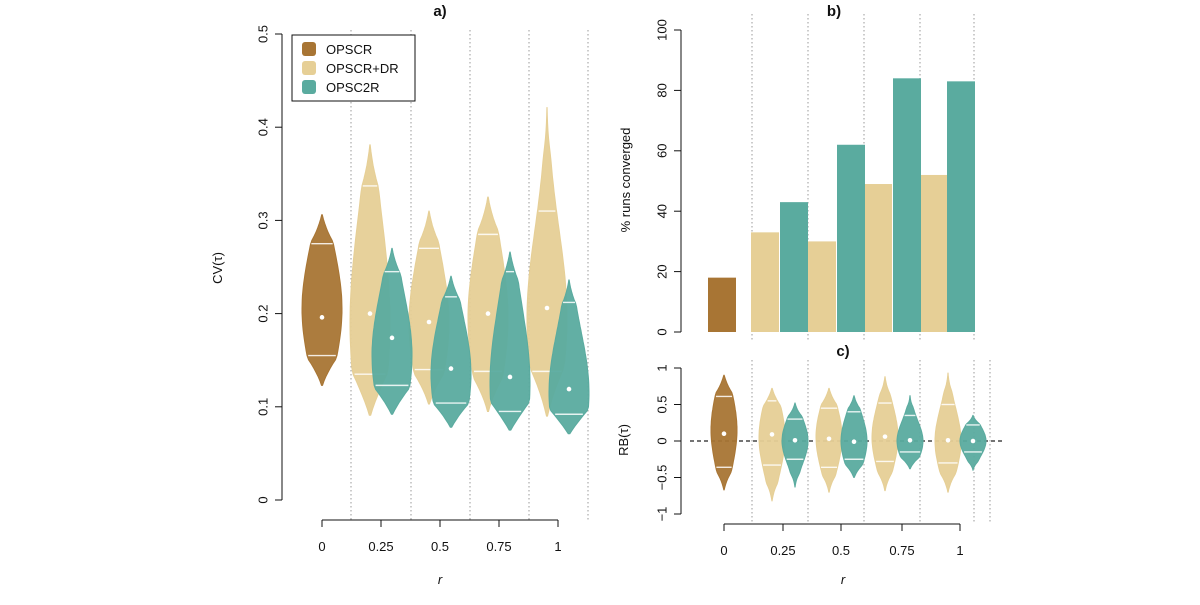 This screenshot has height=605, width=1200. I want to click on panel-b-y-axis: 0 20 40 60 80 100, so click(668, 177).